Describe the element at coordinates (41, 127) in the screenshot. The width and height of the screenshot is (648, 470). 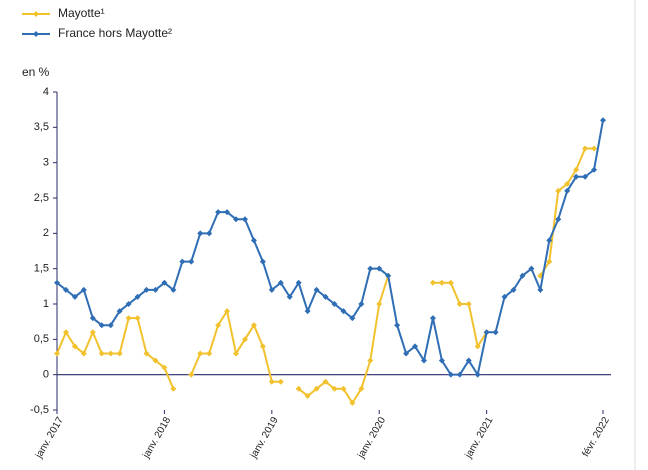
I see `y-tick-label: 3,5` at that location.